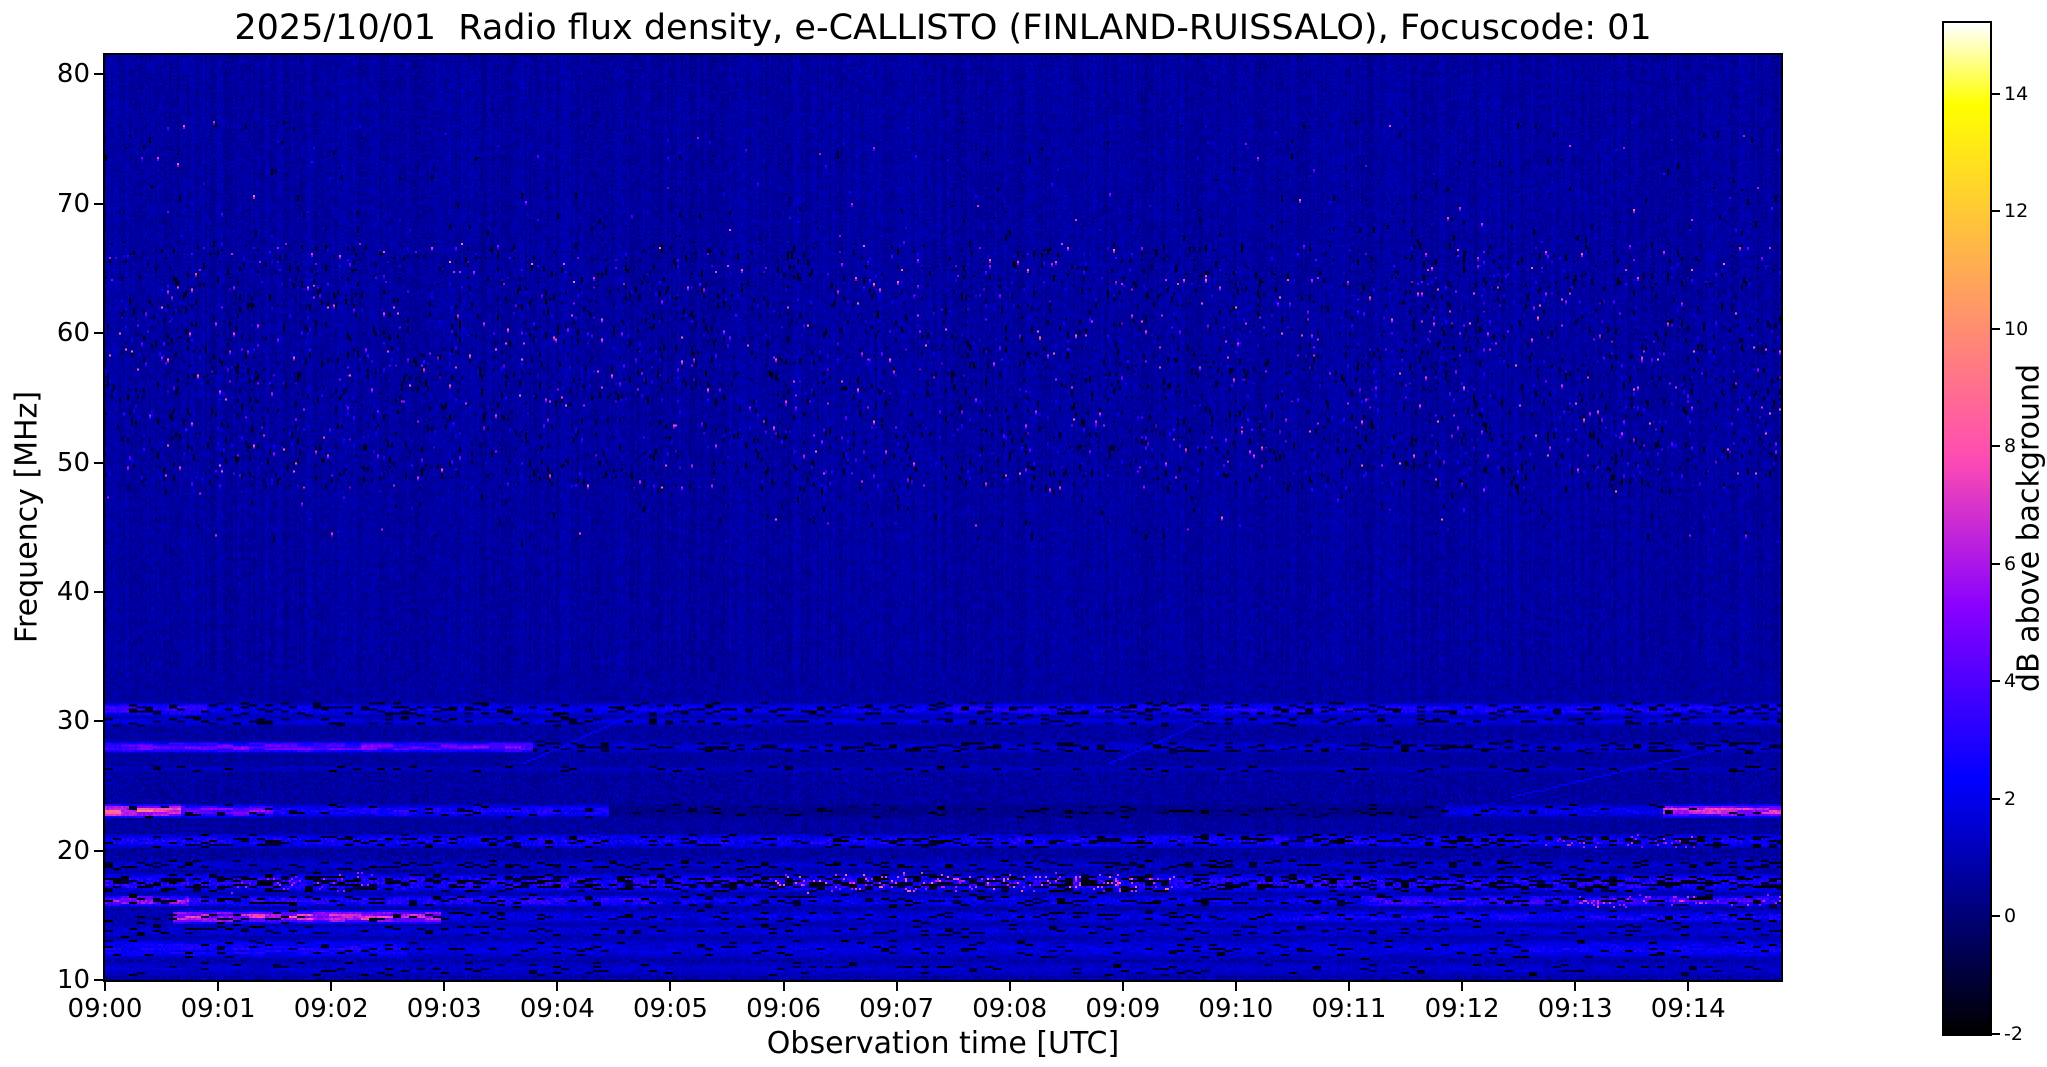 This screenshot has height=1067, width=2047. What do you see at coordinates (2016, 93) in the screenshot?
I see `colorbar-tick-label: 14` at bounding box center [2016, 93].